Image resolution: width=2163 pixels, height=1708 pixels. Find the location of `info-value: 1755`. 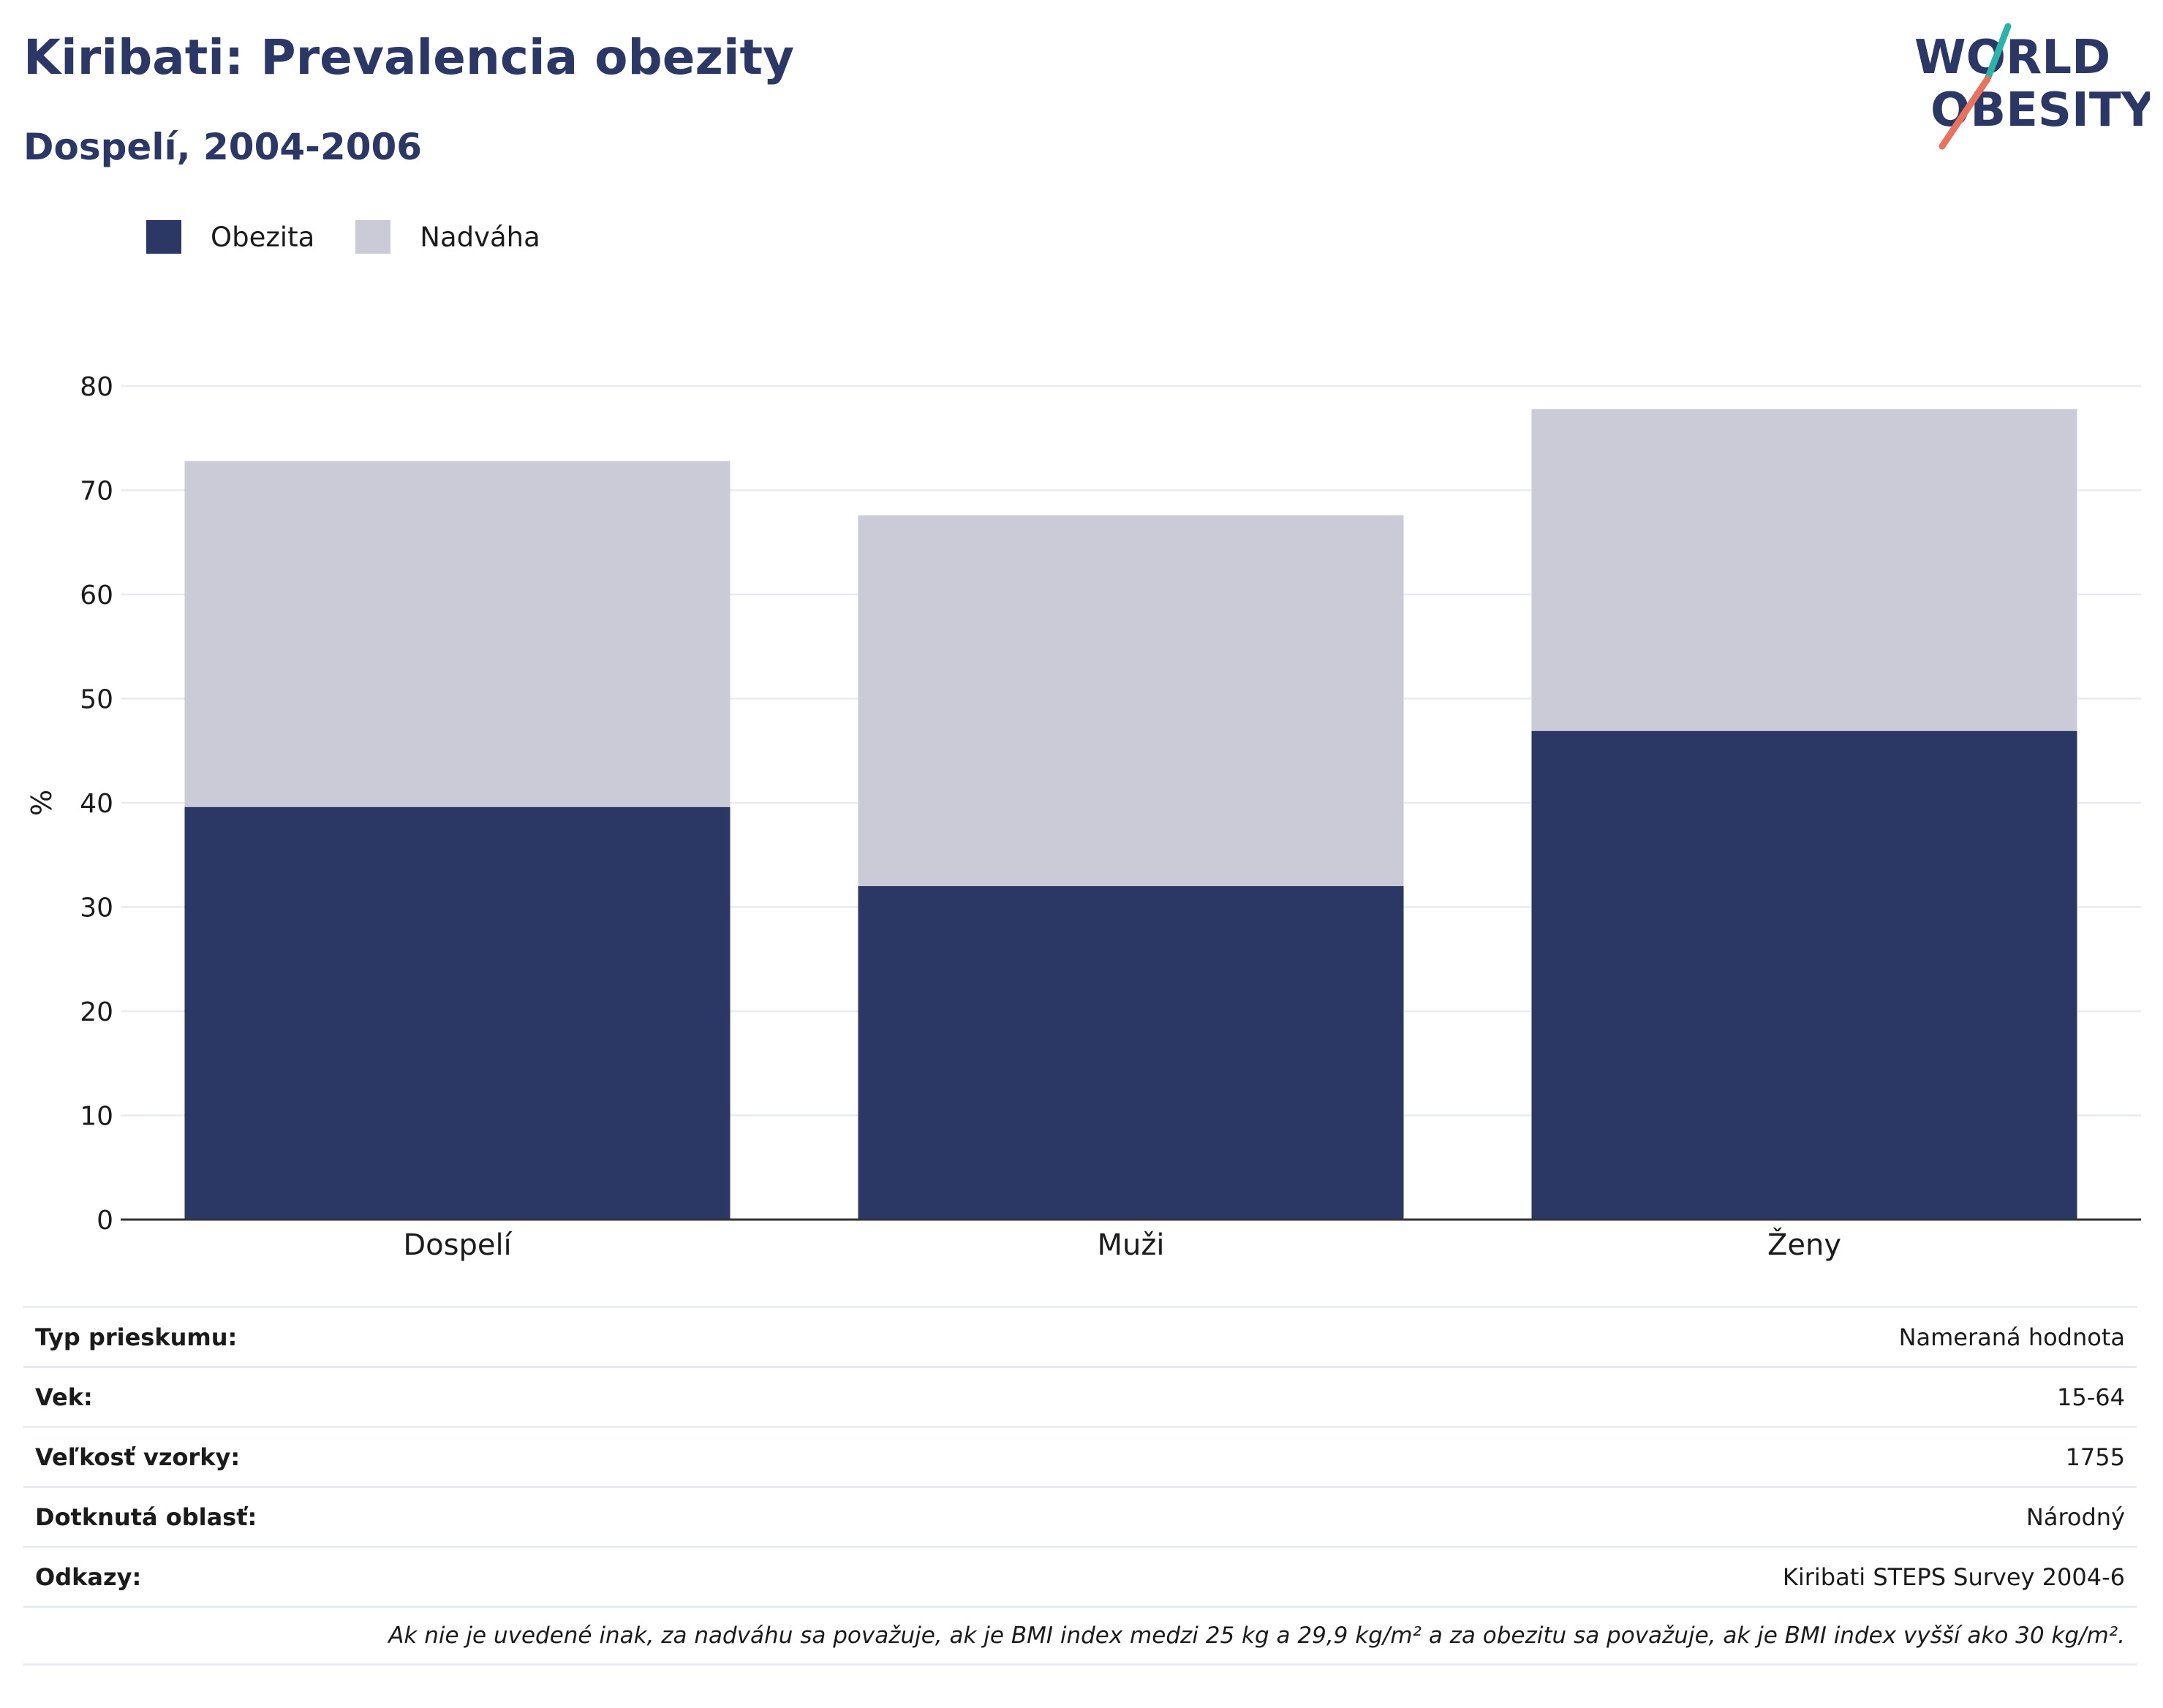

info-value: 1755 is located at coordinates (2095, 1457).